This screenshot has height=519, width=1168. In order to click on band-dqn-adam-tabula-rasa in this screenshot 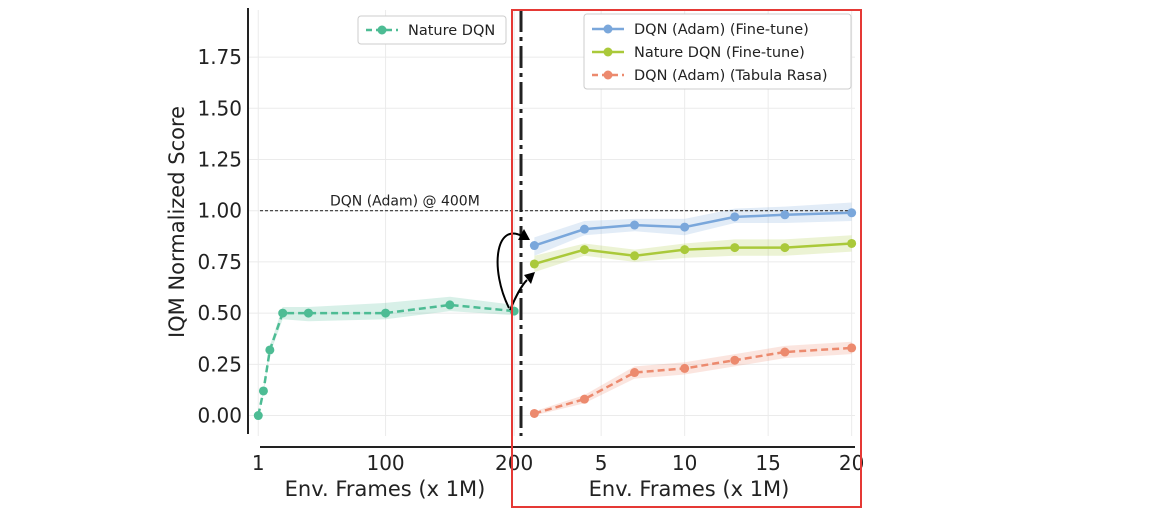, I will do `click(693, 378)`.